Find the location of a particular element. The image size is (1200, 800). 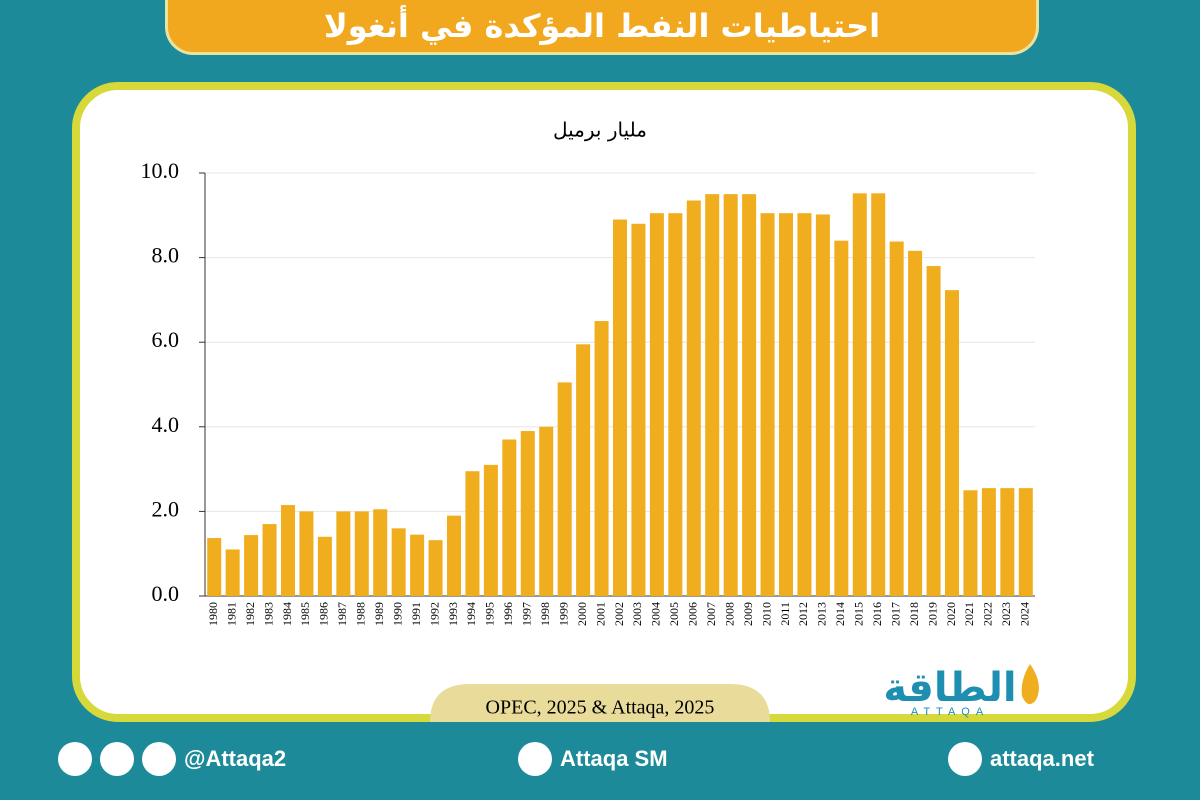

x-tick-label: 1980 is located at coordinates (213, 614).